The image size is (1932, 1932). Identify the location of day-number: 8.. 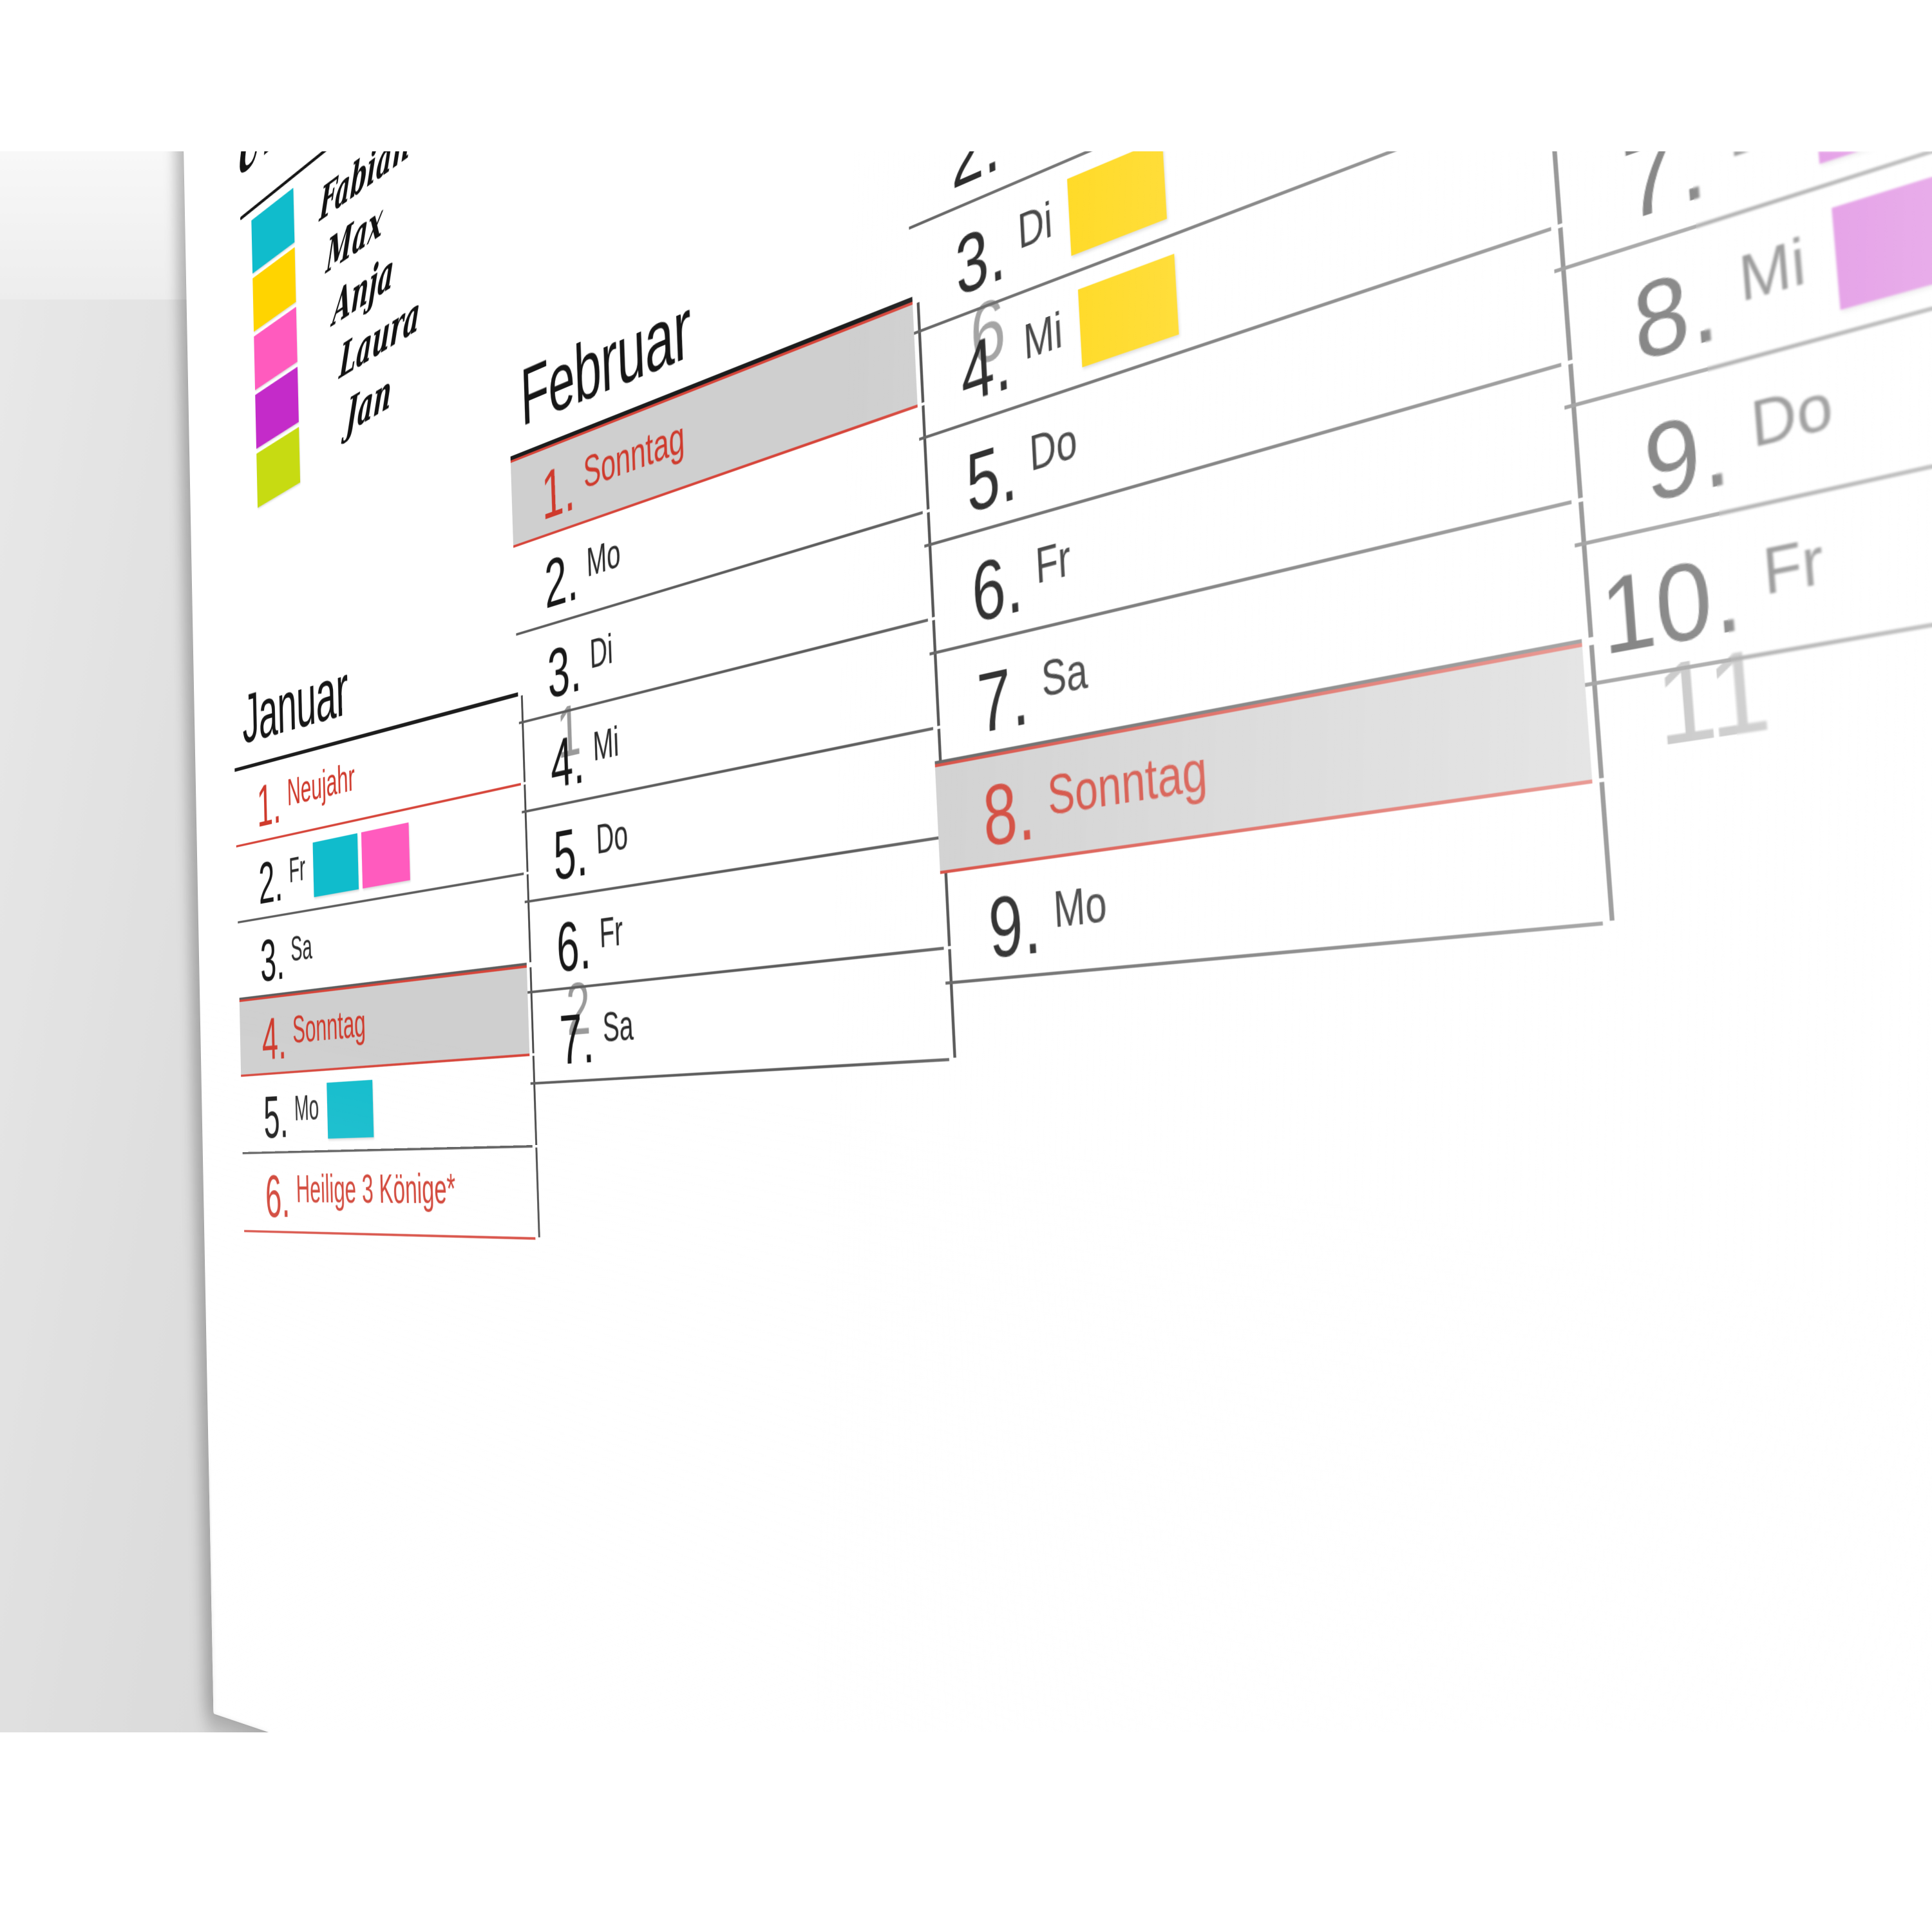
(1009, 813).